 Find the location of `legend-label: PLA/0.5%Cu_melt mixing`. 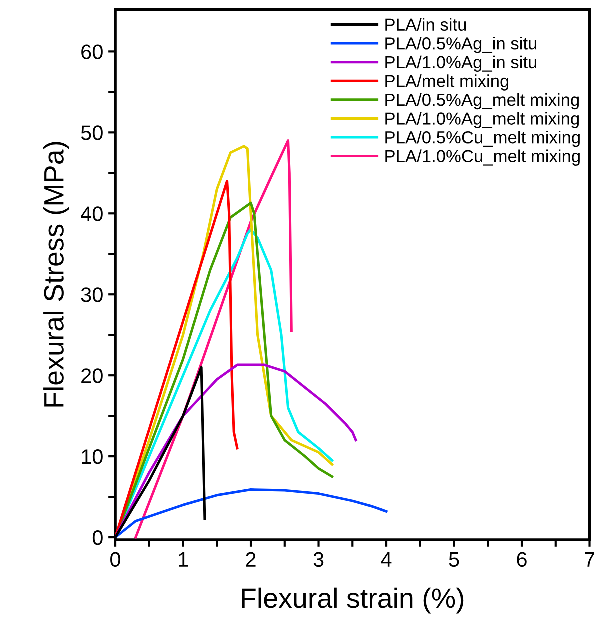

legend-label: PLA/0.5%Cu_melt mixing is located at coordinates (483, 139).